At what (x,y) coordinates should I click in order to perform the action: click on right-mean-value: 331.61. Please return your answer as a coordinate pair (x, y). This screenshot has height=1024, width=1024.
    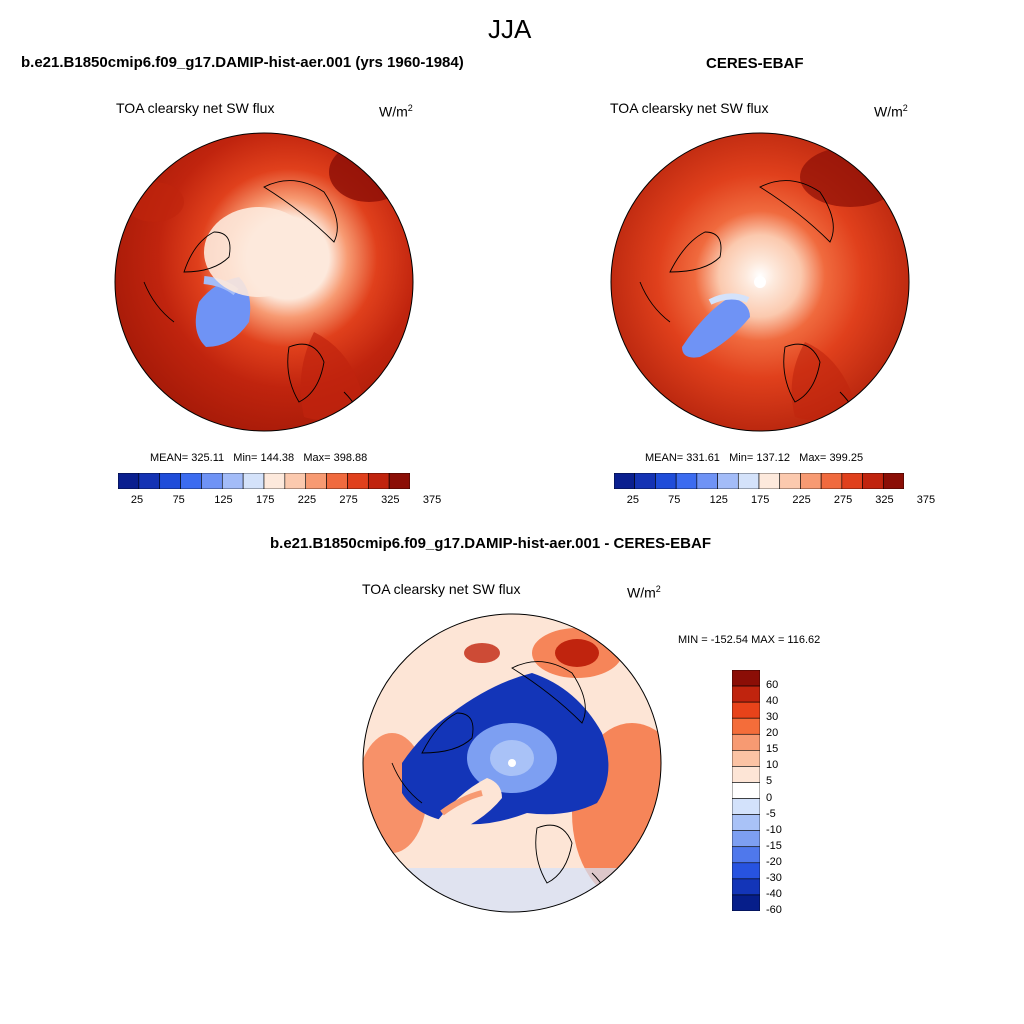
    Looking at the image, I should click on (703, 458).